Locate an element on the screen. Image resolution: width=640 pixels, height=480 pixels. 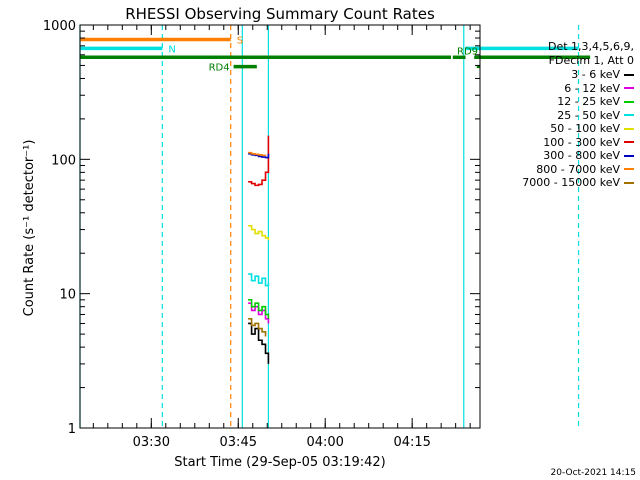
legend-entry: 300 - 800 keV is located at coordinates (559, 156).